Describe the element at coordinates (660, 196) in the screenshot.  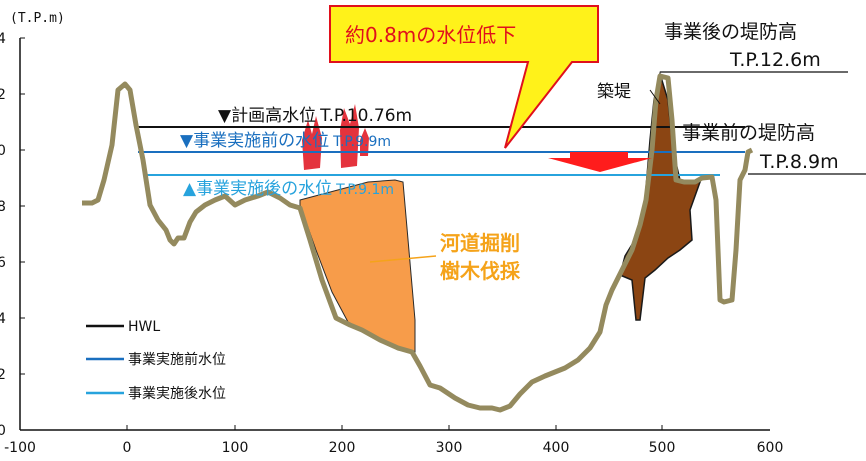
I see `embankment-area` at that location.